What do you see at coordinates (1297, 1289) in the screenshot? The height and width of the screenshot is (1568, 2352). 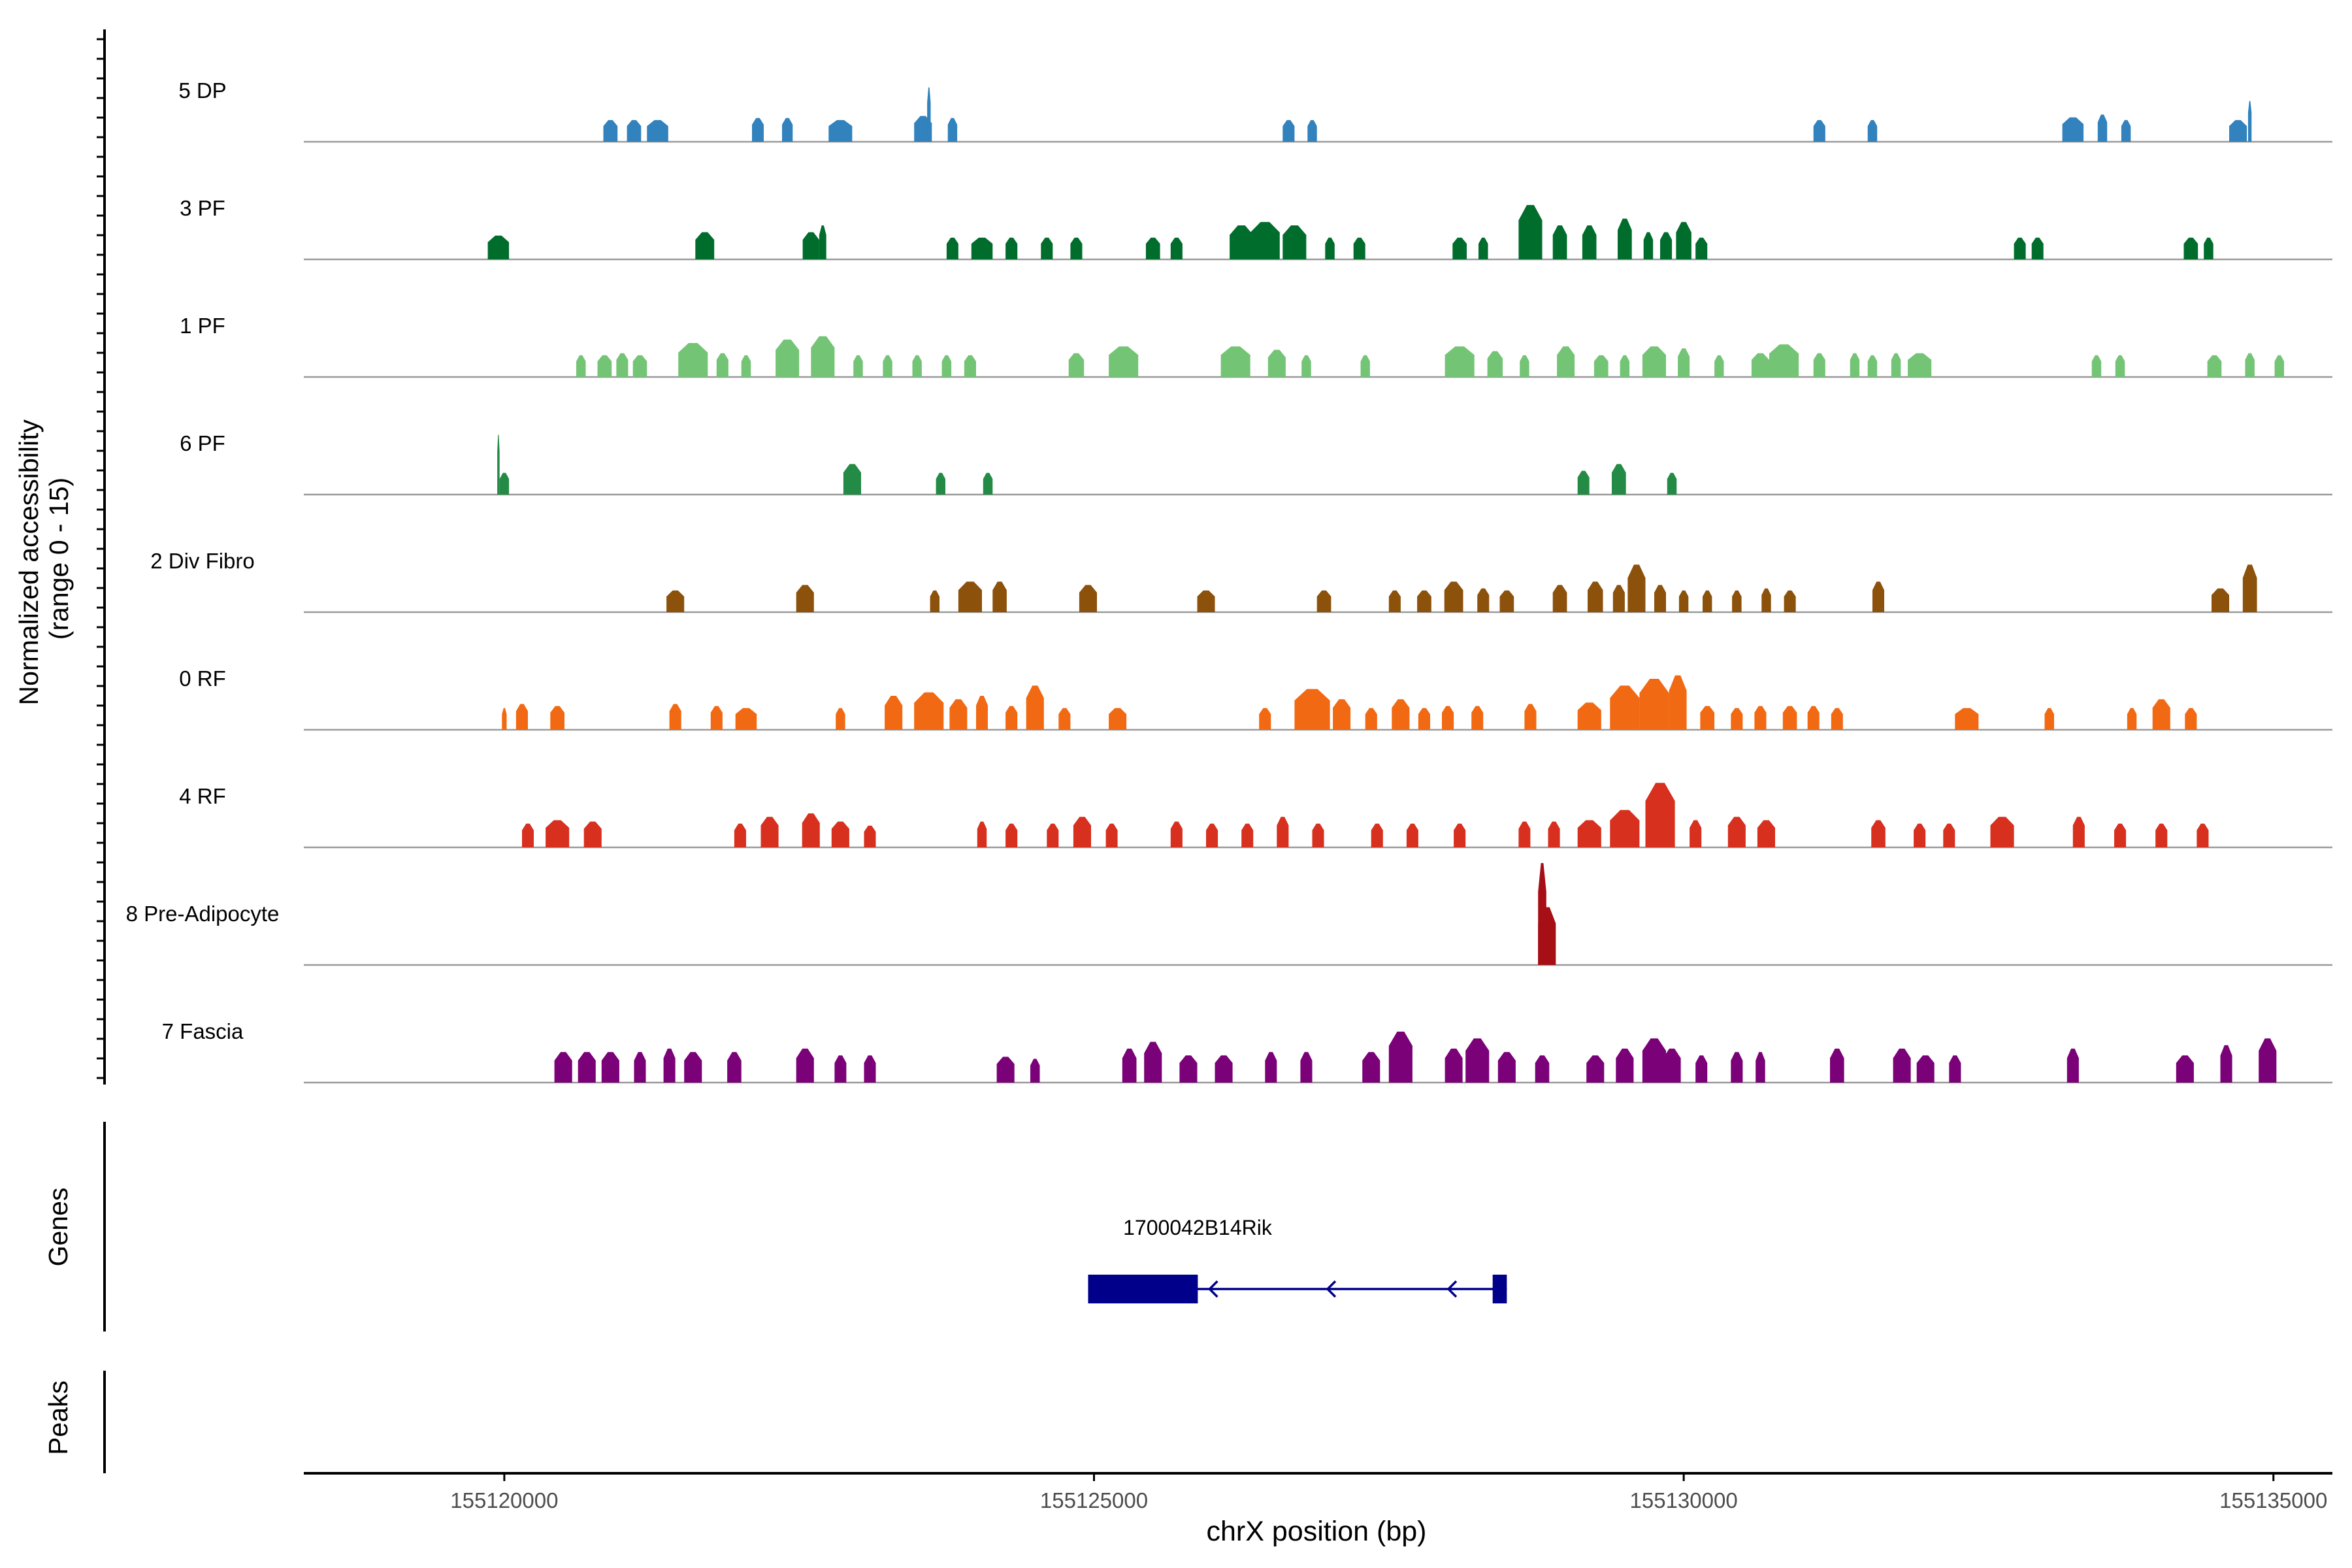 I see `gene-model` at bounding box center [1297, 1289].